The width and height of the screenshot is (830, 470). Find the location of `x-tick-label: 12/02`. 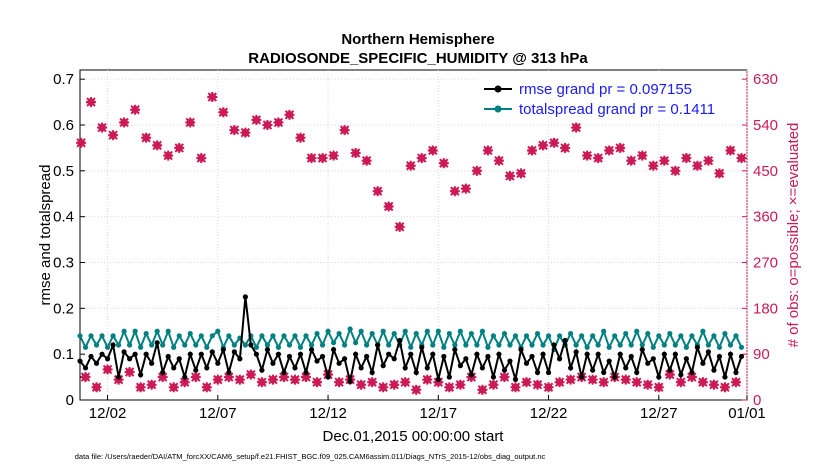

x-tick-label: 12/02 is located at coordinates (108, 413).